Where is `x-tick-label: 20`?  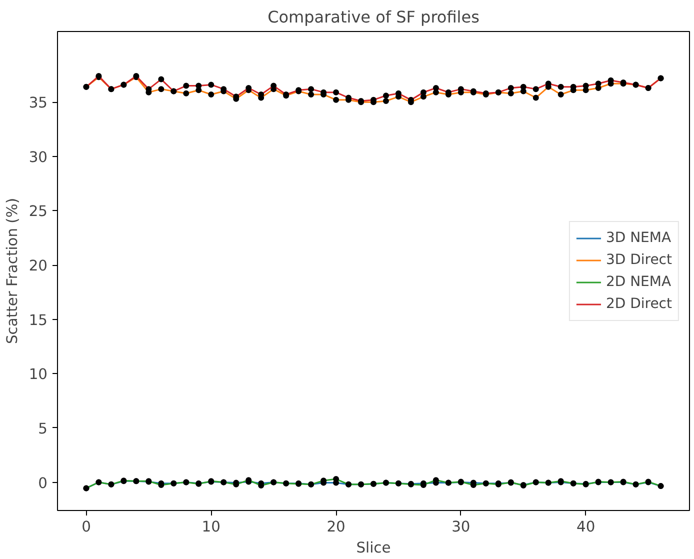 x-tick-label: 20 is located at coordinates (336, 527).